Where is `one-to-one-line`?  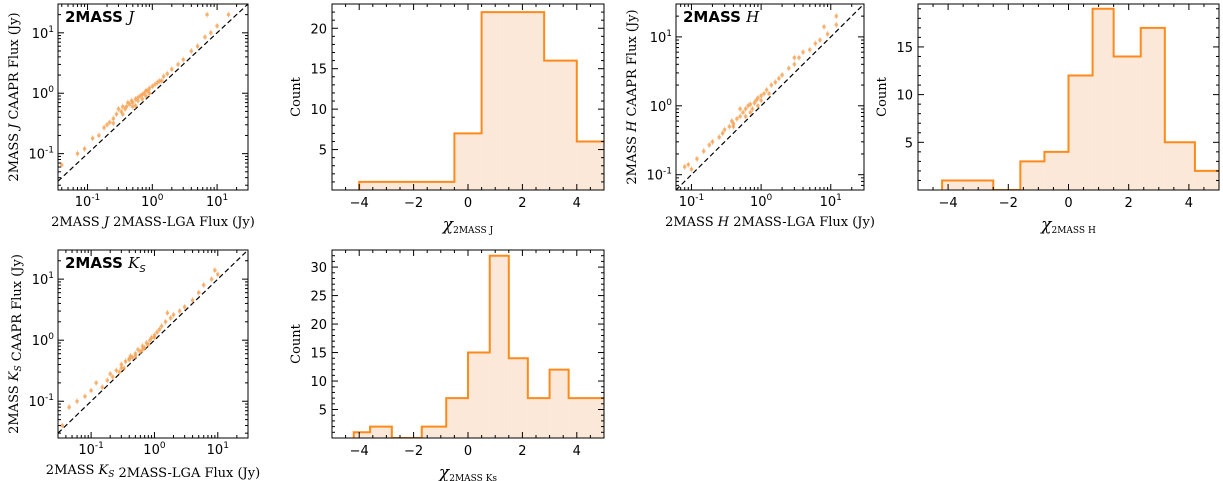
one-to-one-line is located at coordinates (153, 93).